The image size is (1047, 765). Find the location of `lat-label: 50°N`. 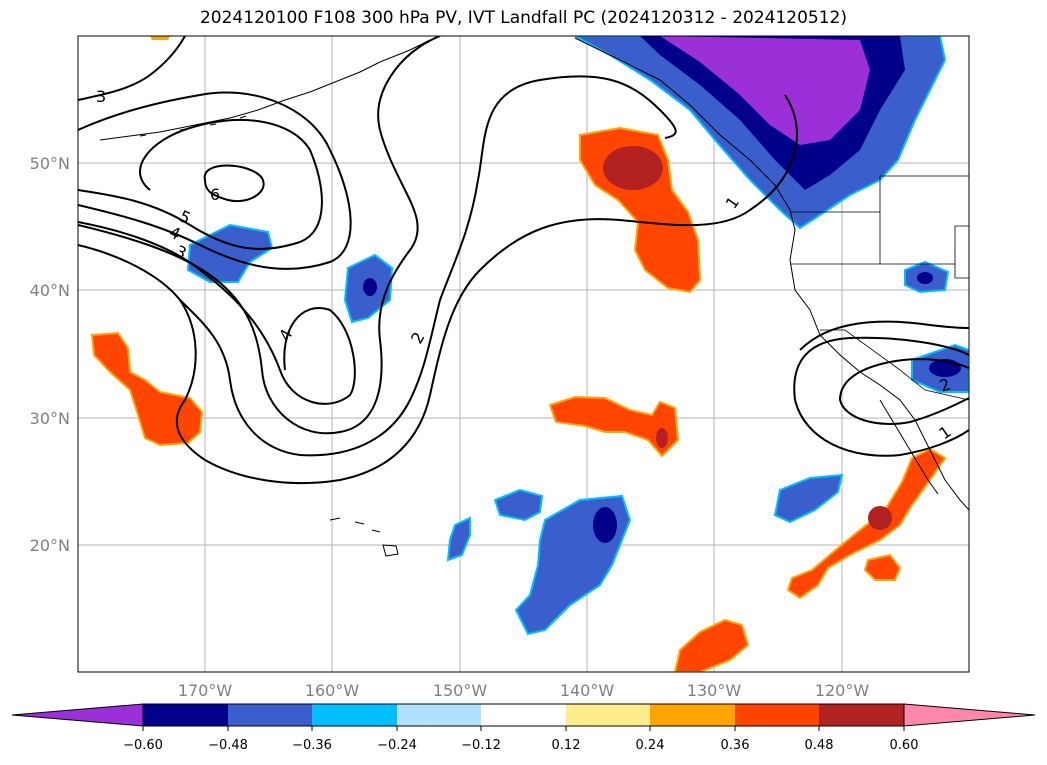

lat-label: 50°N is located at coordinates (50, 163).